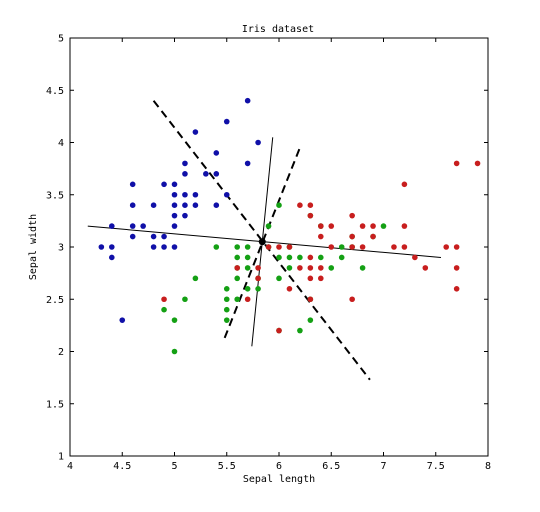  Describe the element at coordinates (70, 466) in the screenshot. I see `x-tick-label: 4` at that location.